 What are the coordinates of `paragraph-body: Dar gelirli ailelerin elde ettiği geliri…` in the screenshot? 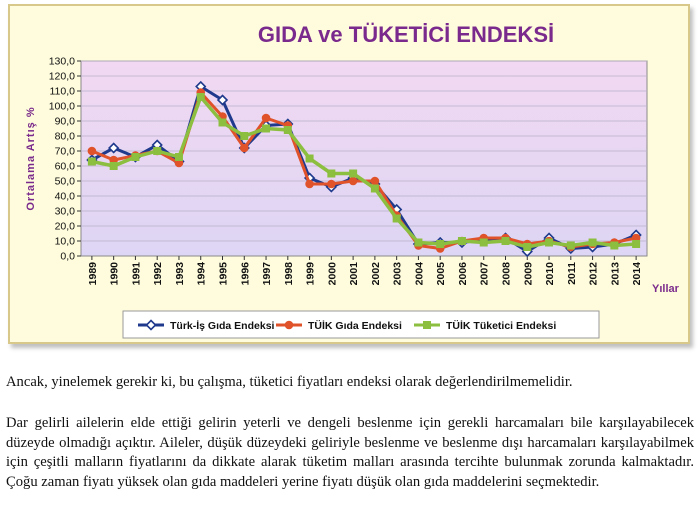 It's located at (350, 452).